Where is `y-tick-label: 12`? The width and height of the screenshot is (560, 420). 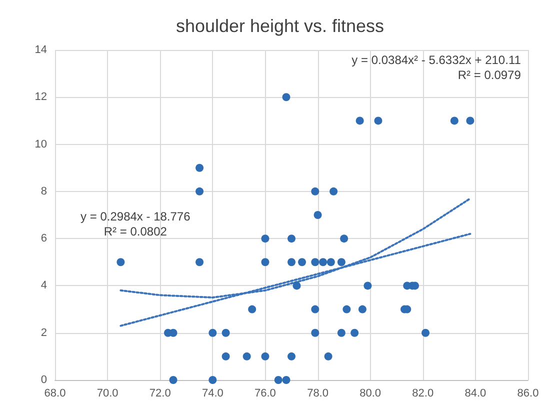
y-tick-label: 12 is located at coordinates (40, 97).